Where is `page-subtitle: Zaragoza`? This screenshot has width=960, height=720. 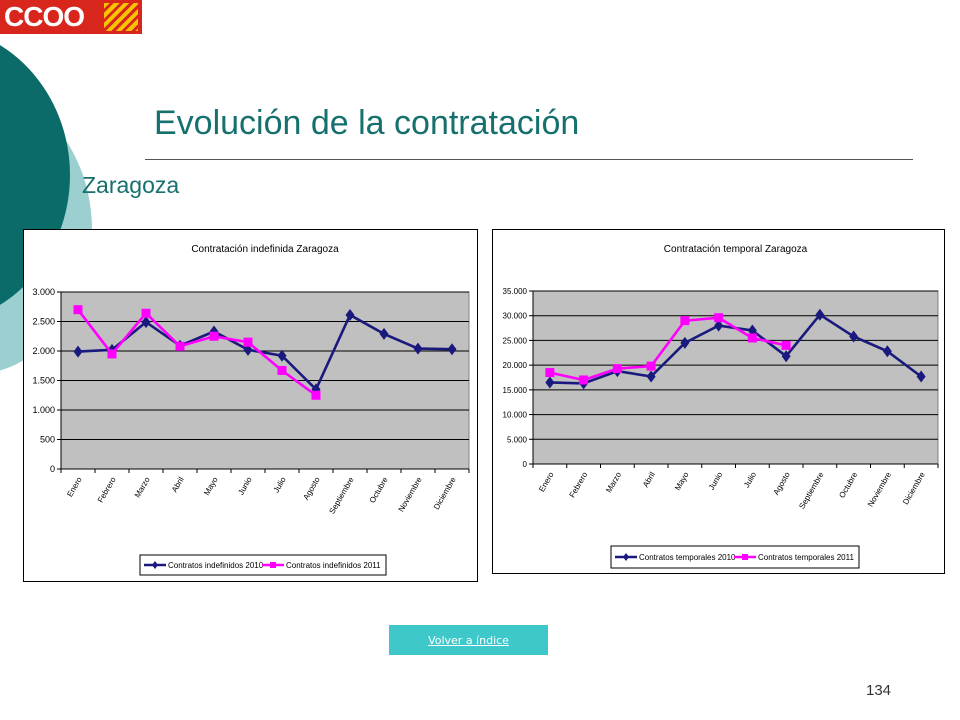 page-subtitle: Zaragoza is located at coordinates (131, 185).